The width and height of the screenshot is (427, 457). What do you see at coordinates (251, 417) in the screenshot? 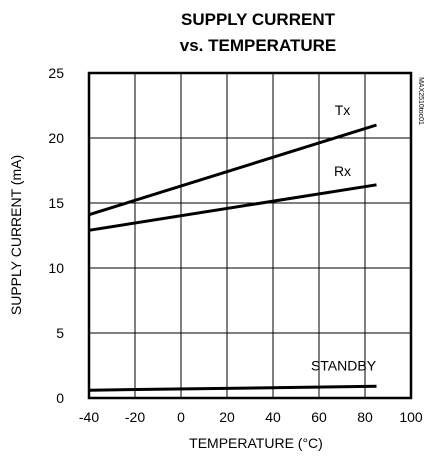
I see `x-tick-labels: -40 -20 0 20 40 60 80 100` at bounding box center [251, 417].